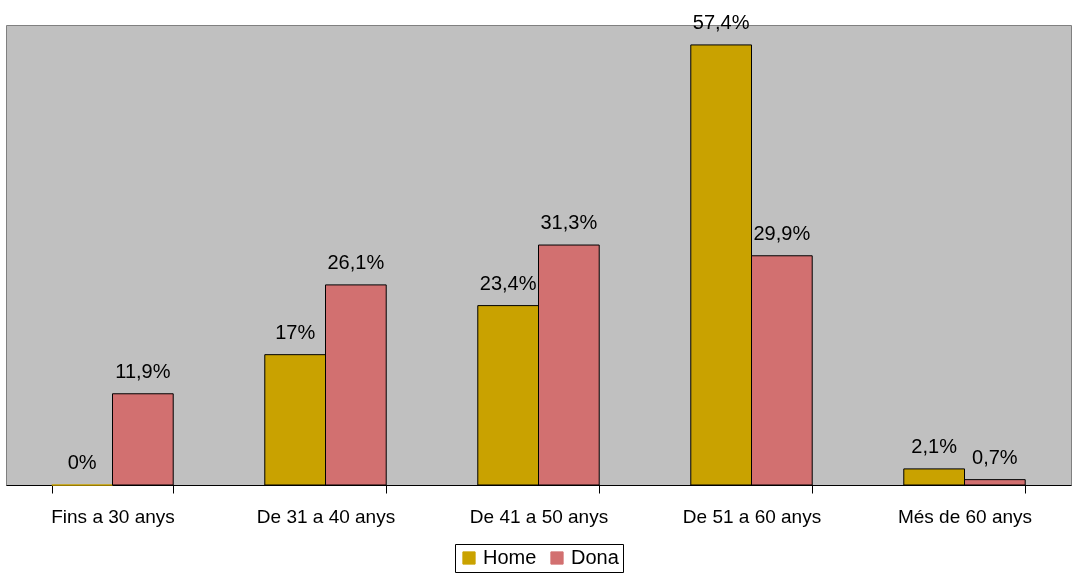  Describe the element at coordinates (539, 516) in the screenshot. I see `x-tick-label: De 41 a 50 anys` at that location.